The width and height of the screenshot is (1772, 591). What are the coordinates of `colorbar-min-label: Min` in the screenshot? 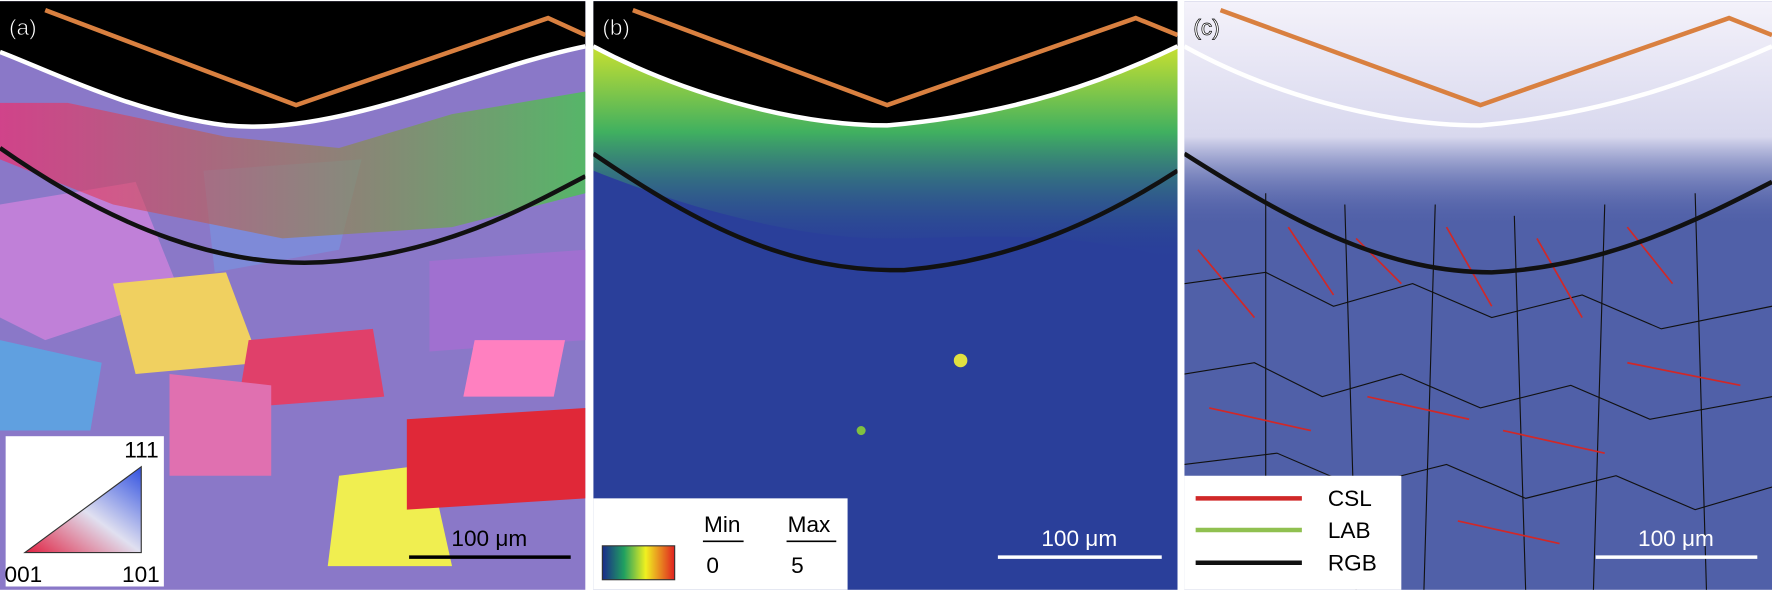 It's located at (722, 524).